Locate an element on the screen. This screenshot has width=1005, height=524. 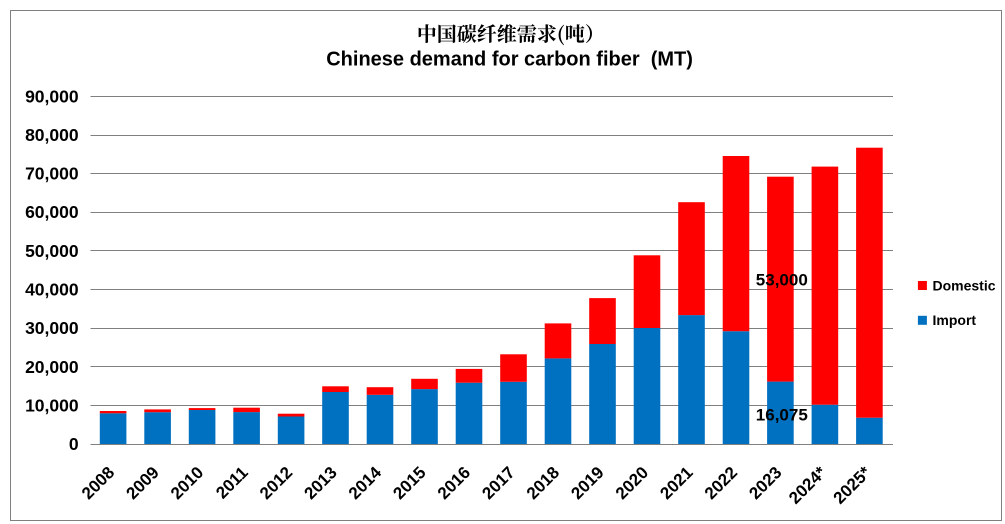
svg-text:Chinese demand for carbon fibe: Chinese demand for carbon fiber (MT) is located at coordinates (509, 60).